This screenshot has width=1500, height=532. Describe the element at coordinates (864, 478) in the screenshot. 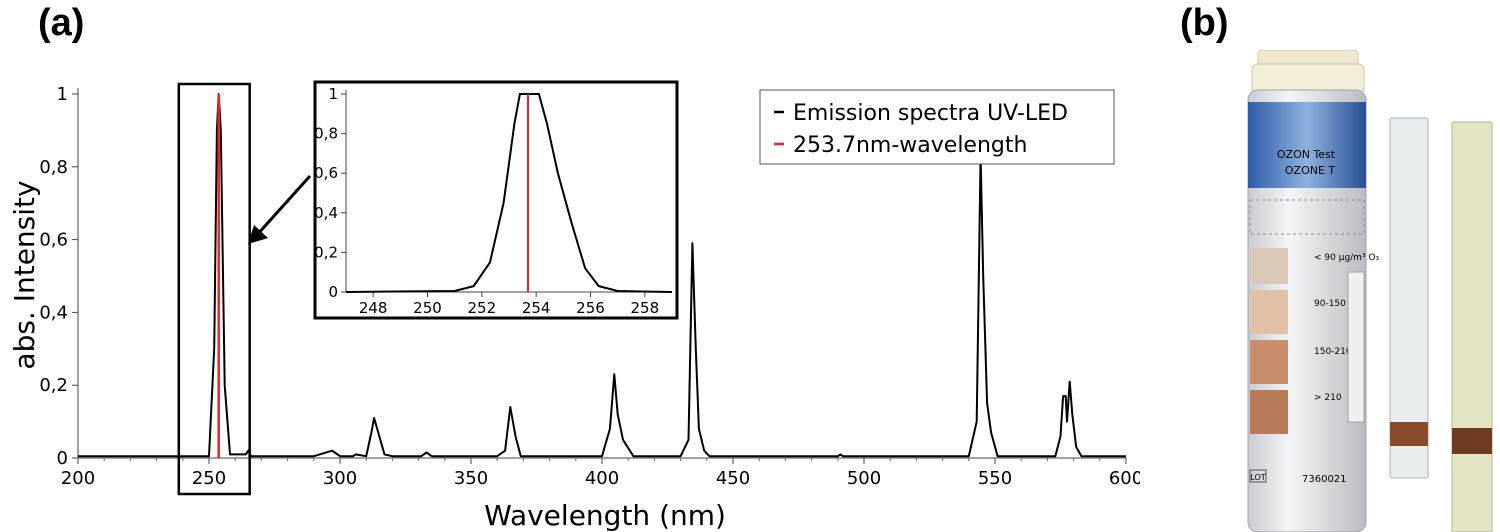

I see `x-tick-label-6: 500` at that location.